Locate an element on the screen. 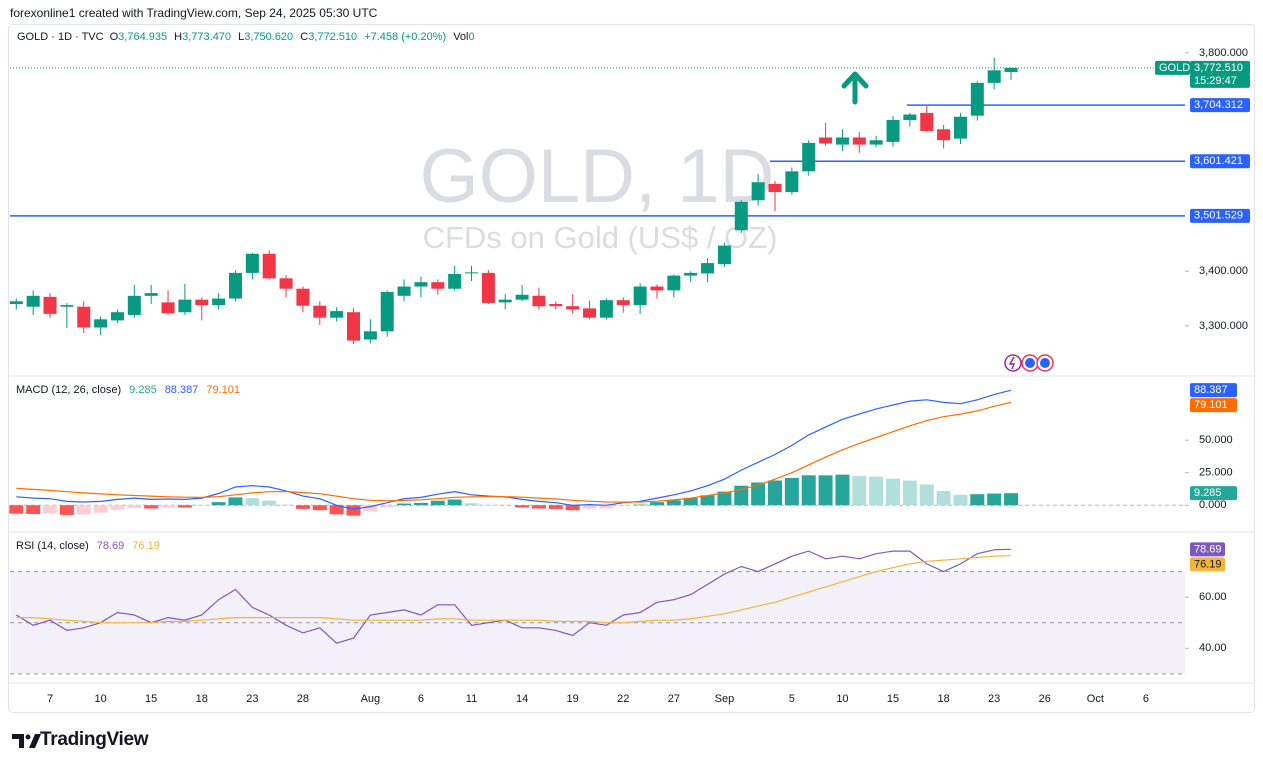 This screenshot has width=1263, height=768. price-line-label-text: 3,501.529 is located at coordinates (1218, 216).